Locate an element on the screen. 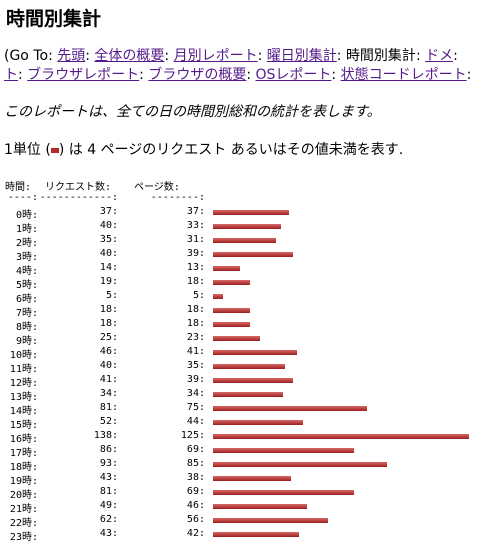 The height and width of the screenshot is (555, 481). unit-bar-icon is located at coordinates (54, 150).